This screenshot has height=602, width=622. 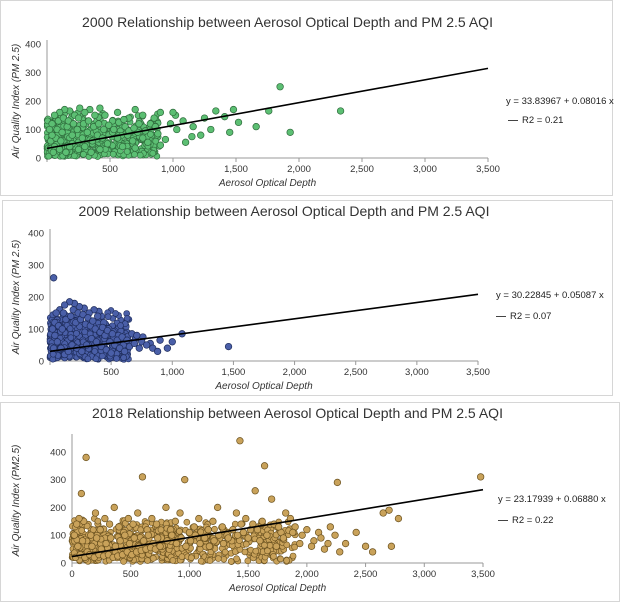 I want to click on scatter-points, so click(x=277, y=499).